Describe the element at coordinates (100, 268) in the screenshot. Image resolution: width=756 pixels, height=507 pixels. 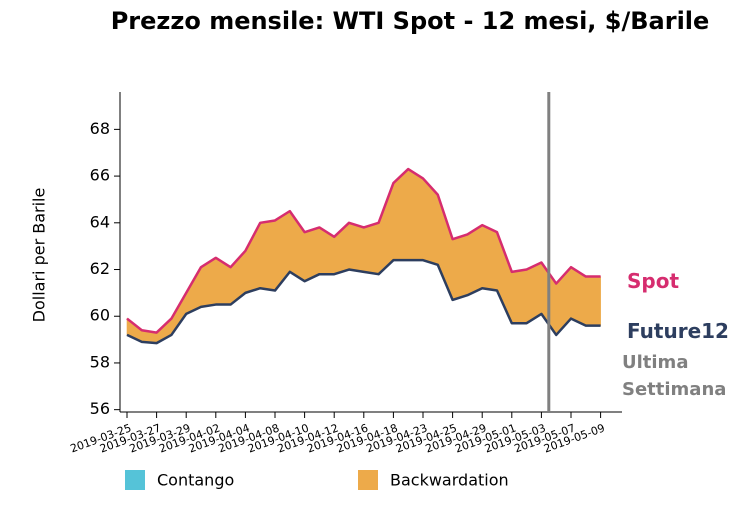
I see `y-tick-label: 62` at that location.